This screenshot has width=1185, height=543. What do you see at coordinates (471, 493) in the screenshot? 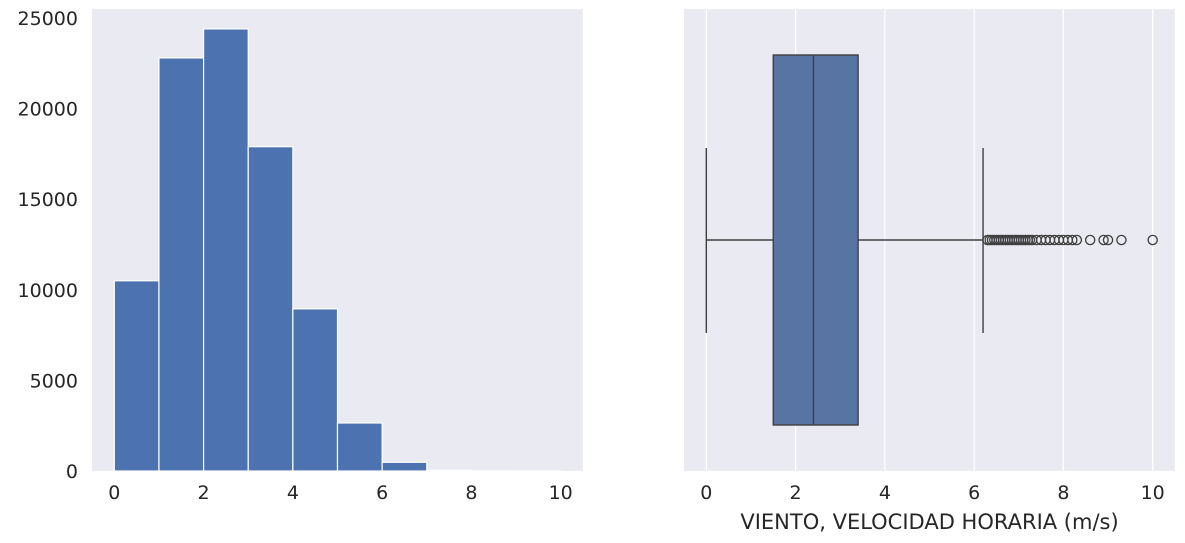
I see `histogram-x-tick-label: 8` at bounding box center [471, 493].